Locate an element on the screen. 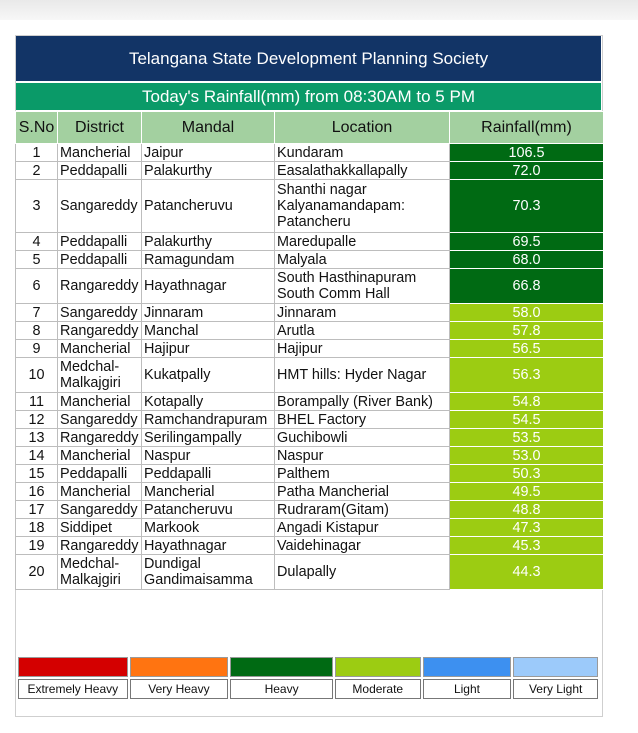 The image size is (638, 733). cell-sno: 19 is located at coordinates (36, 545).